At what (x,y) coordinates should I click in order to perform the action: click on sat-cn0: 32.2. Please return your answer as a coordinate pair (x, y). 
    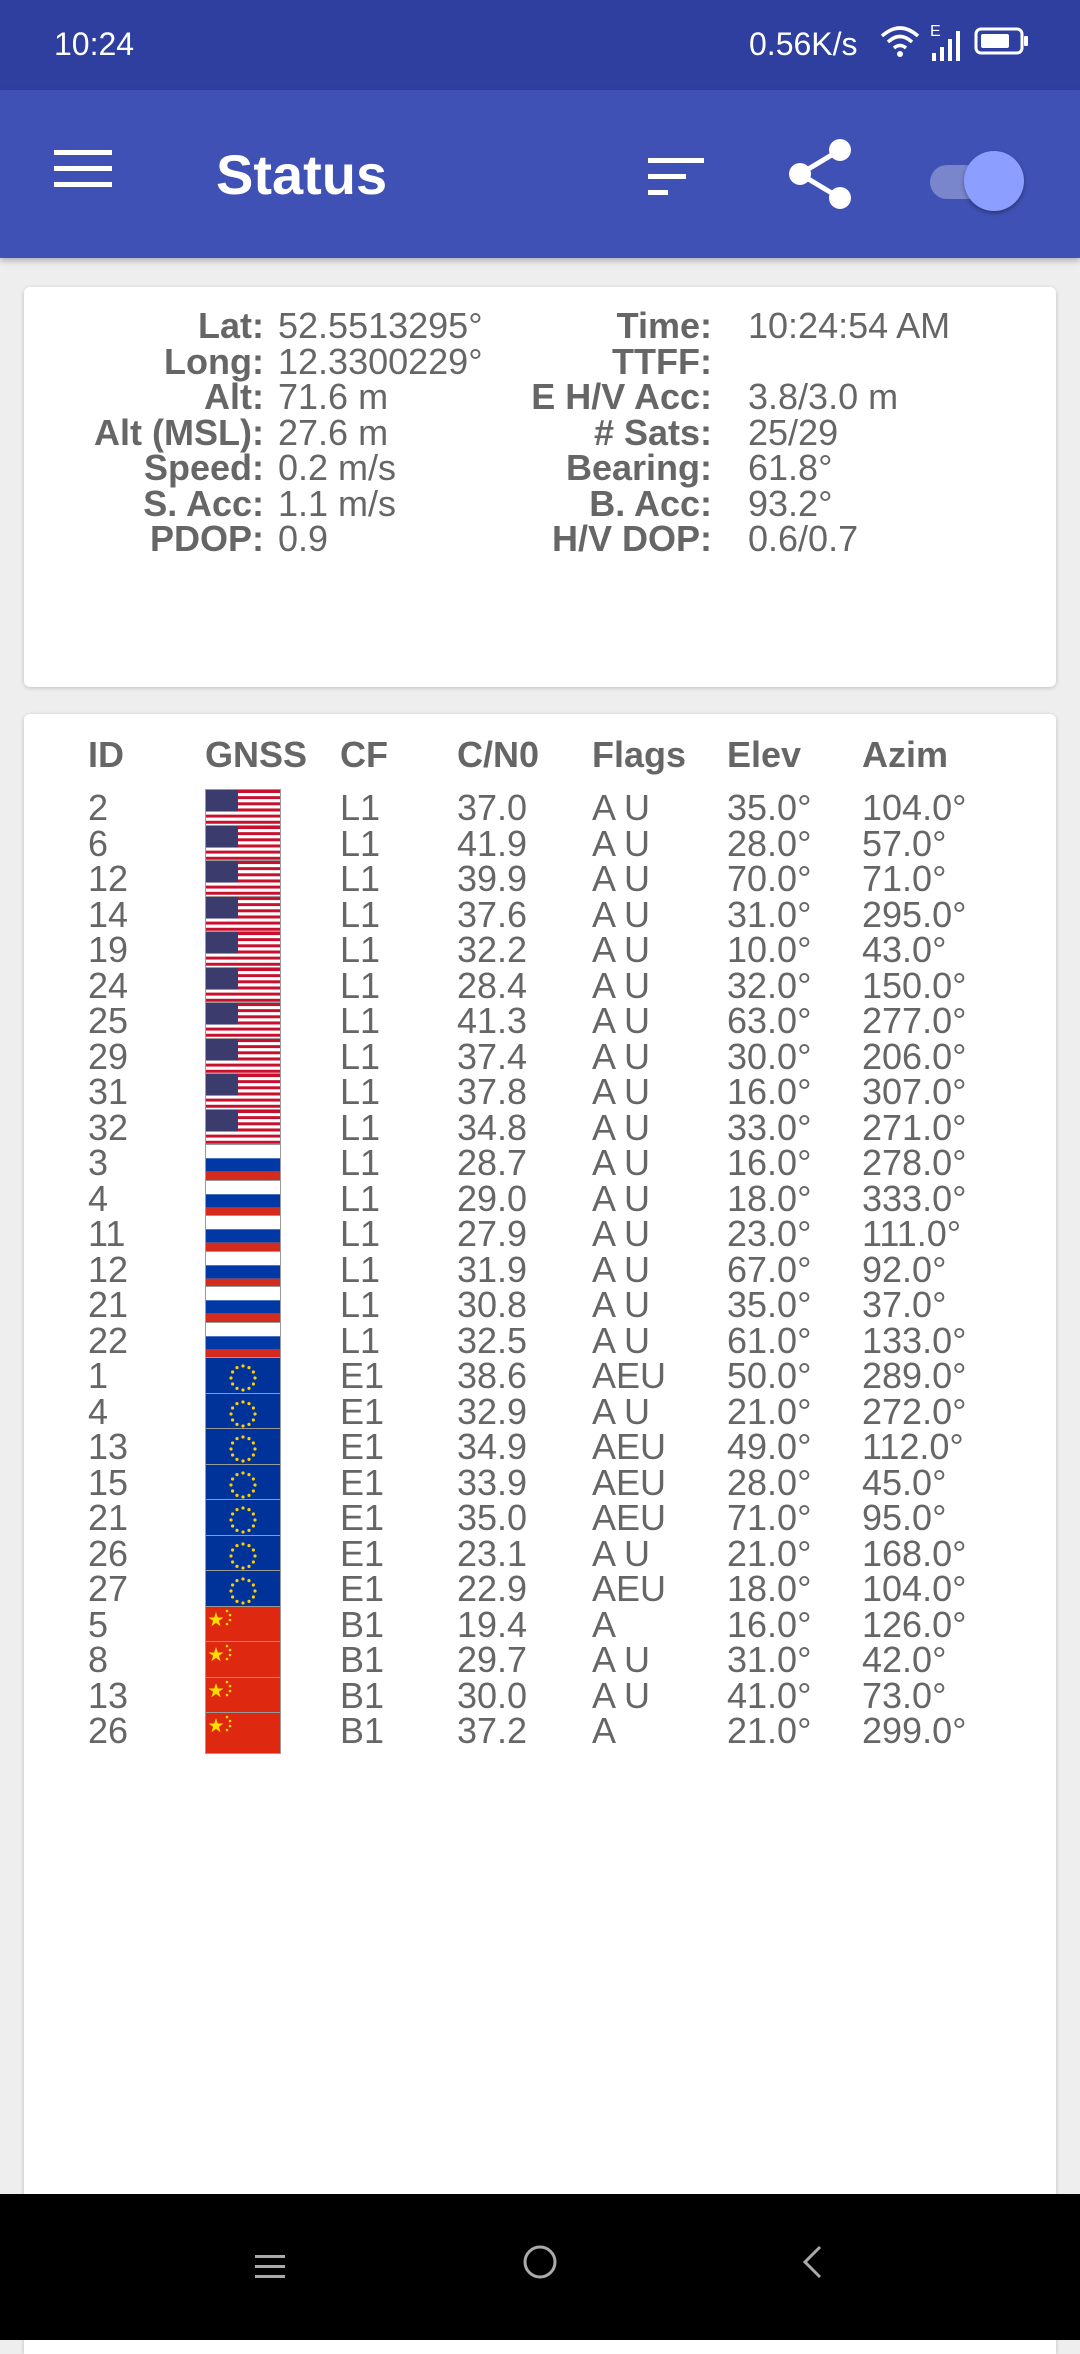
    Looking at the image, I should click on (492, 949).